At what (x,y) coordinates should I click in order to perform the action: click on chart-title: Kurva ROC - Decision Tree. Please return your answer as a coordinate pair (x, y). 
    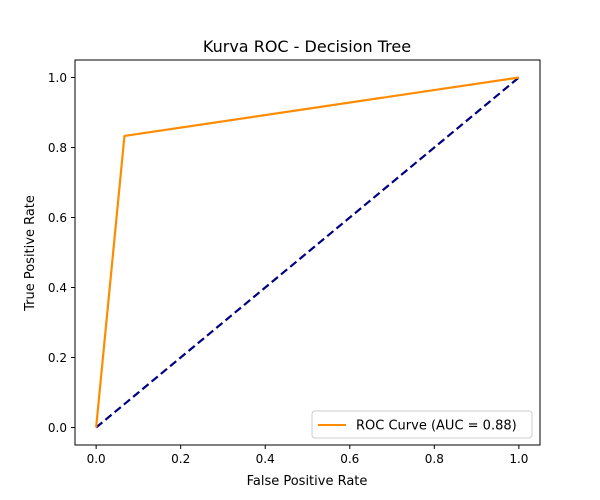
    Looking at the image, I should click on (307, 46).